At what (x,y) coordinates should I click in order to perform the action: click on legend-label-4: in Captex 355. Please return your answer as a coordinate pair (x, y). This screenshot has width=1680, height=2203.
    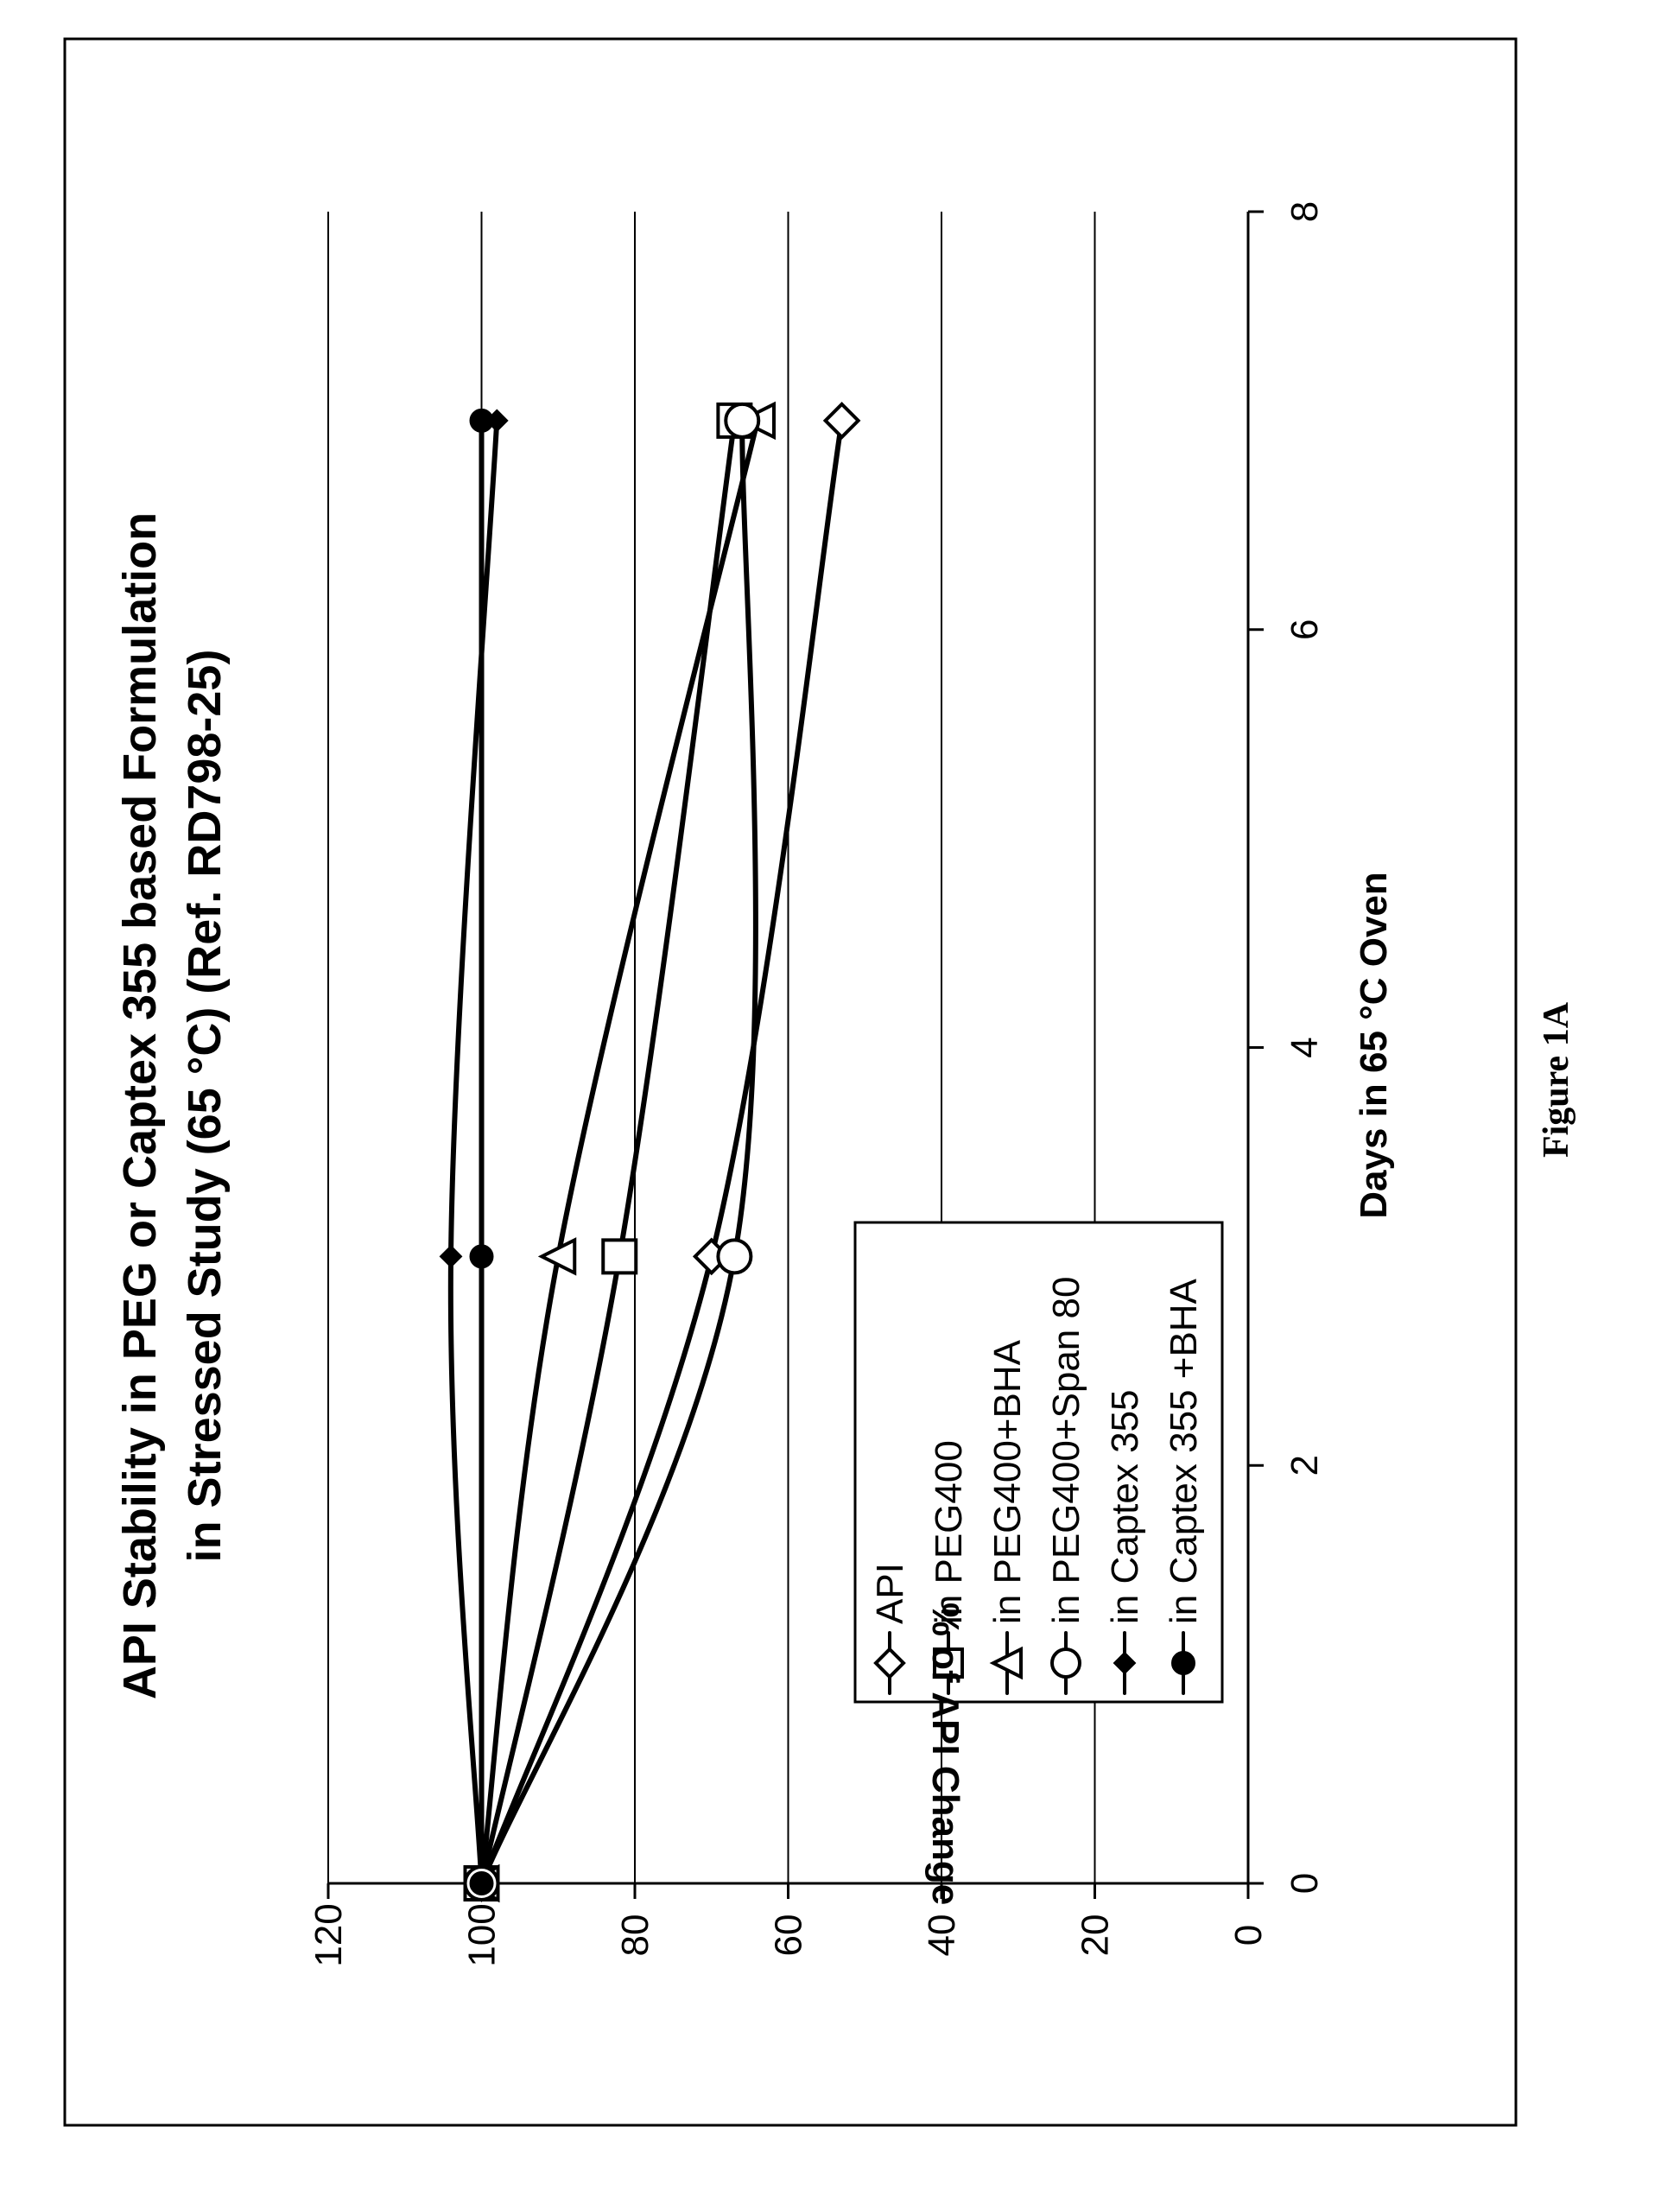
    Looking at the image, I should click on (1125, 1506).